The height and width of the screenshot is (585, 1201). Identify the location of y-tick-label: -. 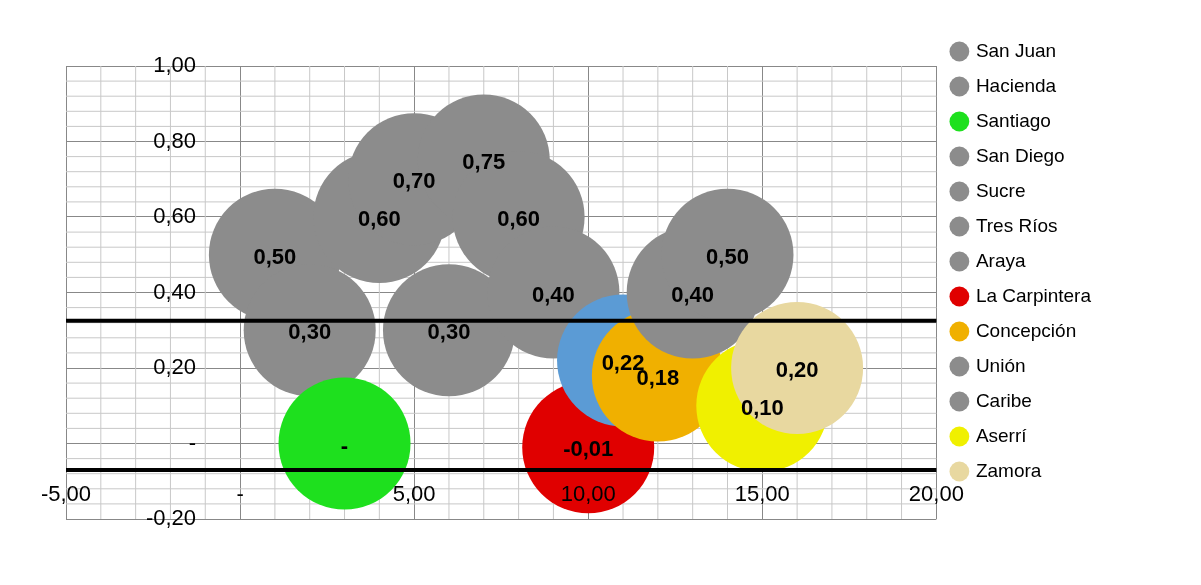
(192, 442).